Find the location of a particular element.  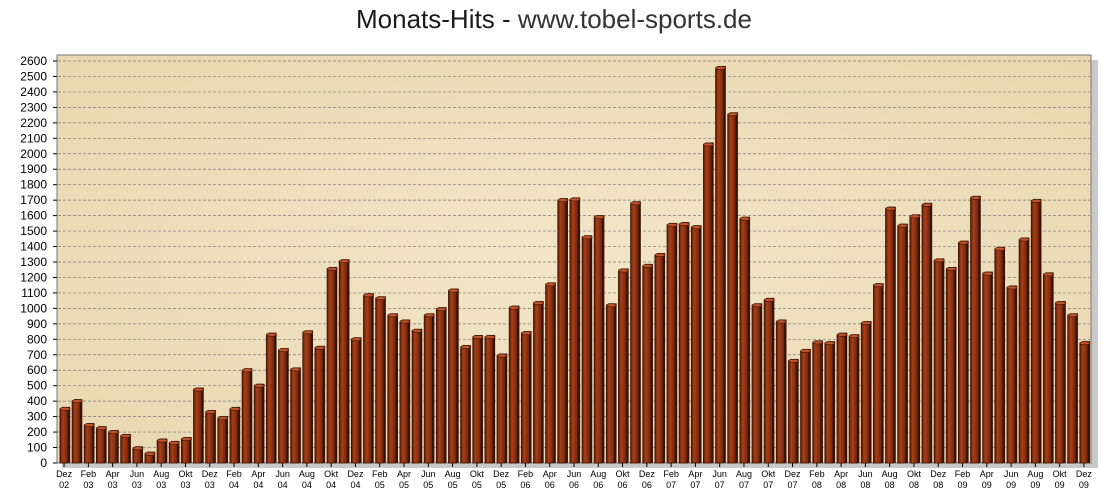

y-tick-label: 1500 is located at coordinates (33, 231).